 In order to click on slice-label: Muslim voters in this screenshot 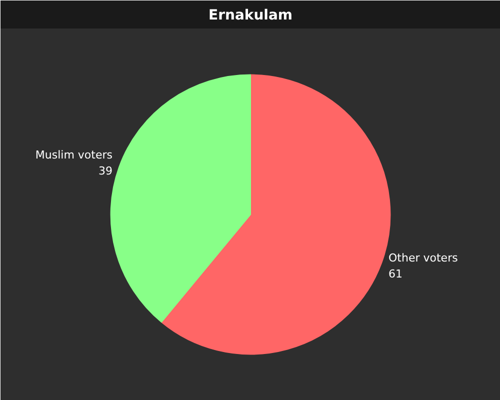, I will do `click(74, 155)`.